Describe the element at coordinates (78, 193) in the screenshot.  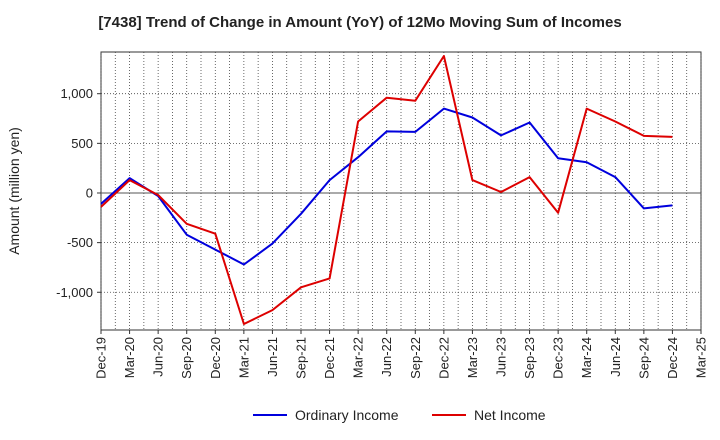
I see `y-axis-ticks: 1,000 500 0 -500 -1,000` at that location.